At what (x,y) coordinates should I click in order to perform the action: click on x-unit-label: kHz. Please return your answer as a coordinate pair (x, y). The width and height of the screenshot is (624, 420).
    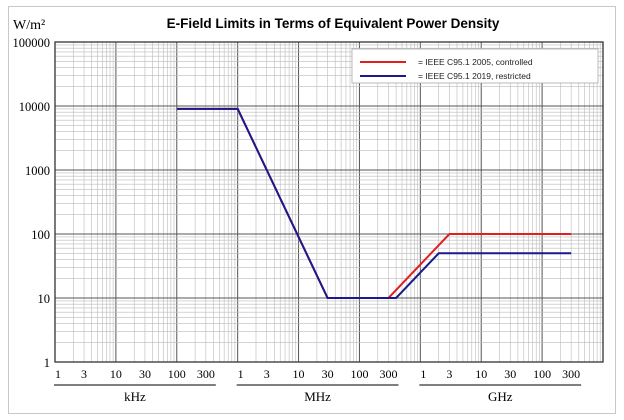
    Looking at the image, I should click on (135, 396).